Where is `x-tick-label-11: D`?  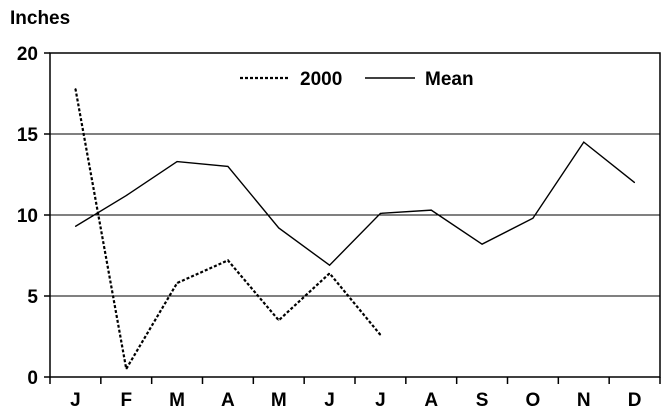
x-tick-label-11: D is located at coordinates (635, 398).